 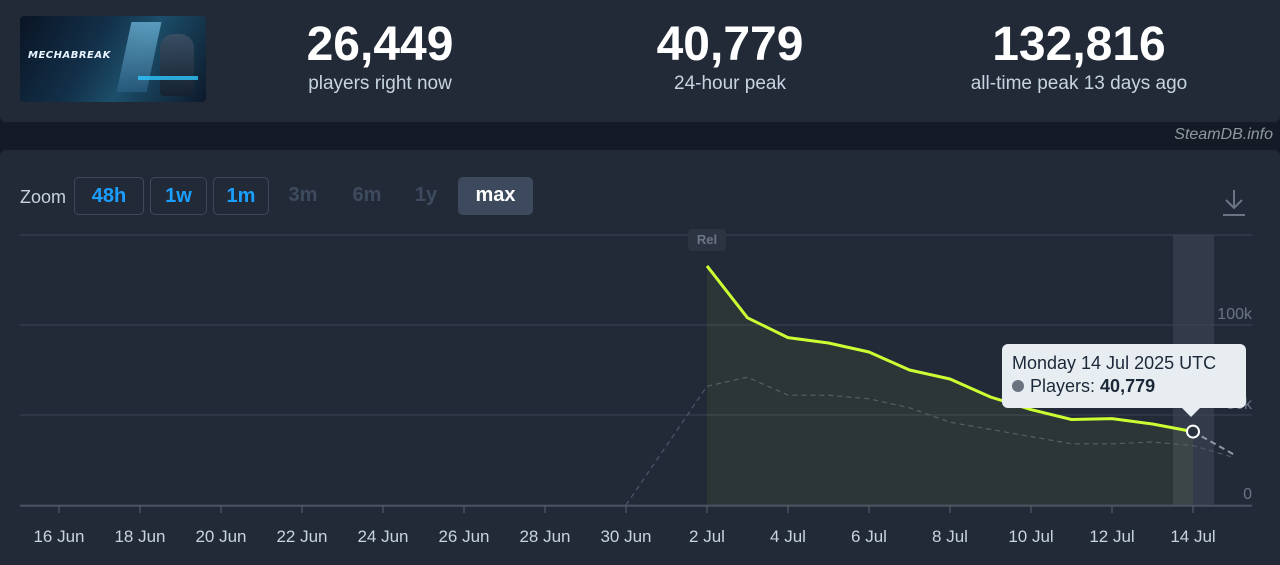 I want to click on zoom-48h-button: 48h, so click(x=109, y=196).